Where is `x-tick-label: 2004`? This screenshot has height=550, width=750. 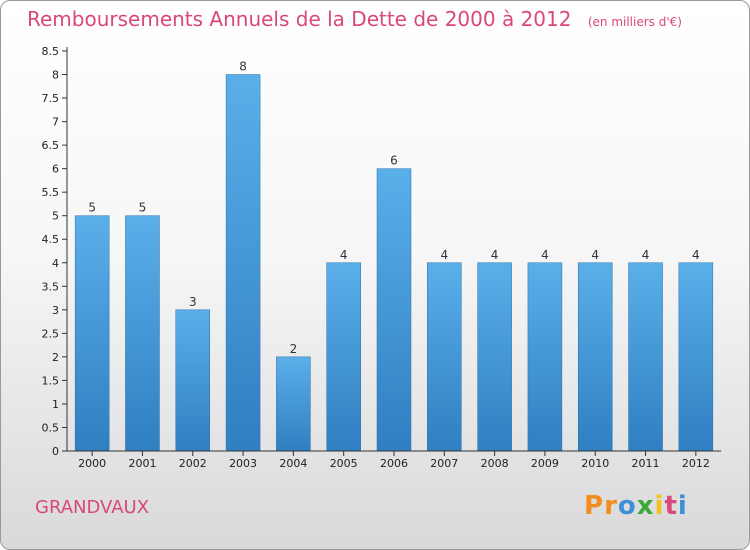
x-tick-label: 2004 is located at coordinates (293, 463).